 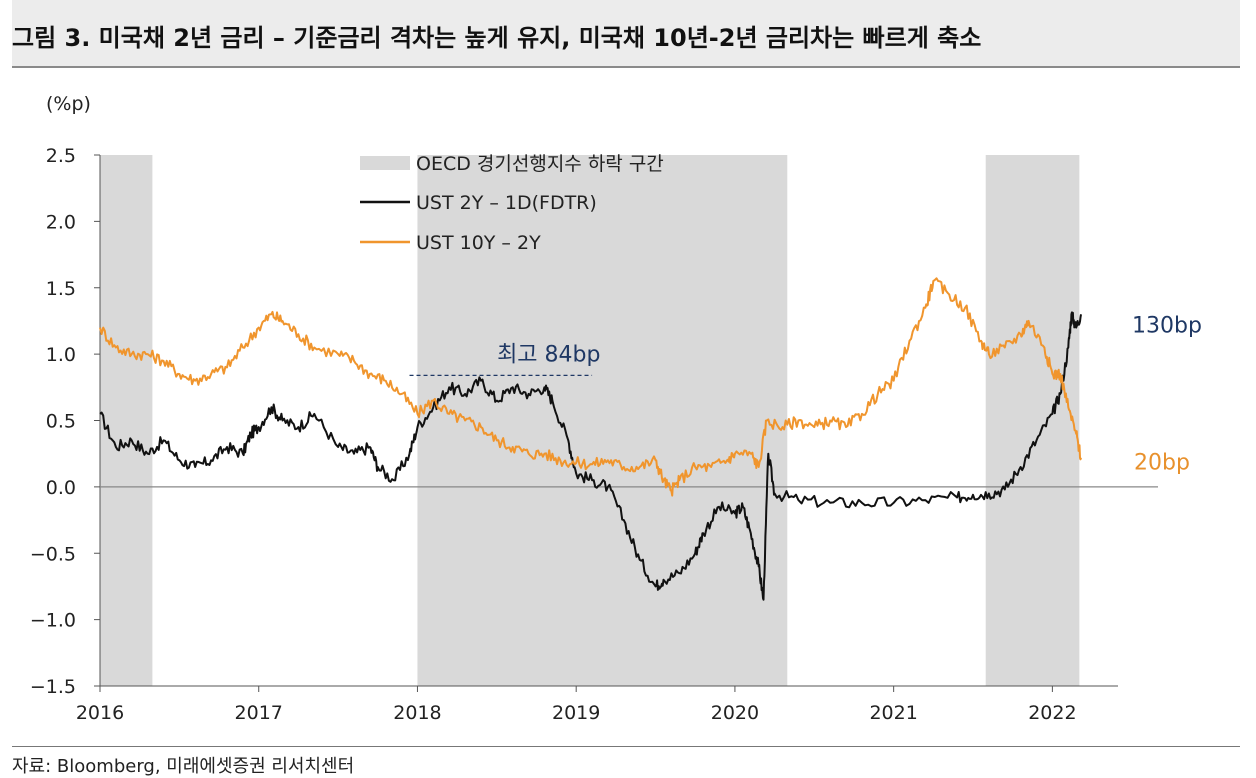 What do you see at coordinates (61, 156) in the screenshot?
I see `y-tick-label: 2.5` at bounding box center [61, 156].